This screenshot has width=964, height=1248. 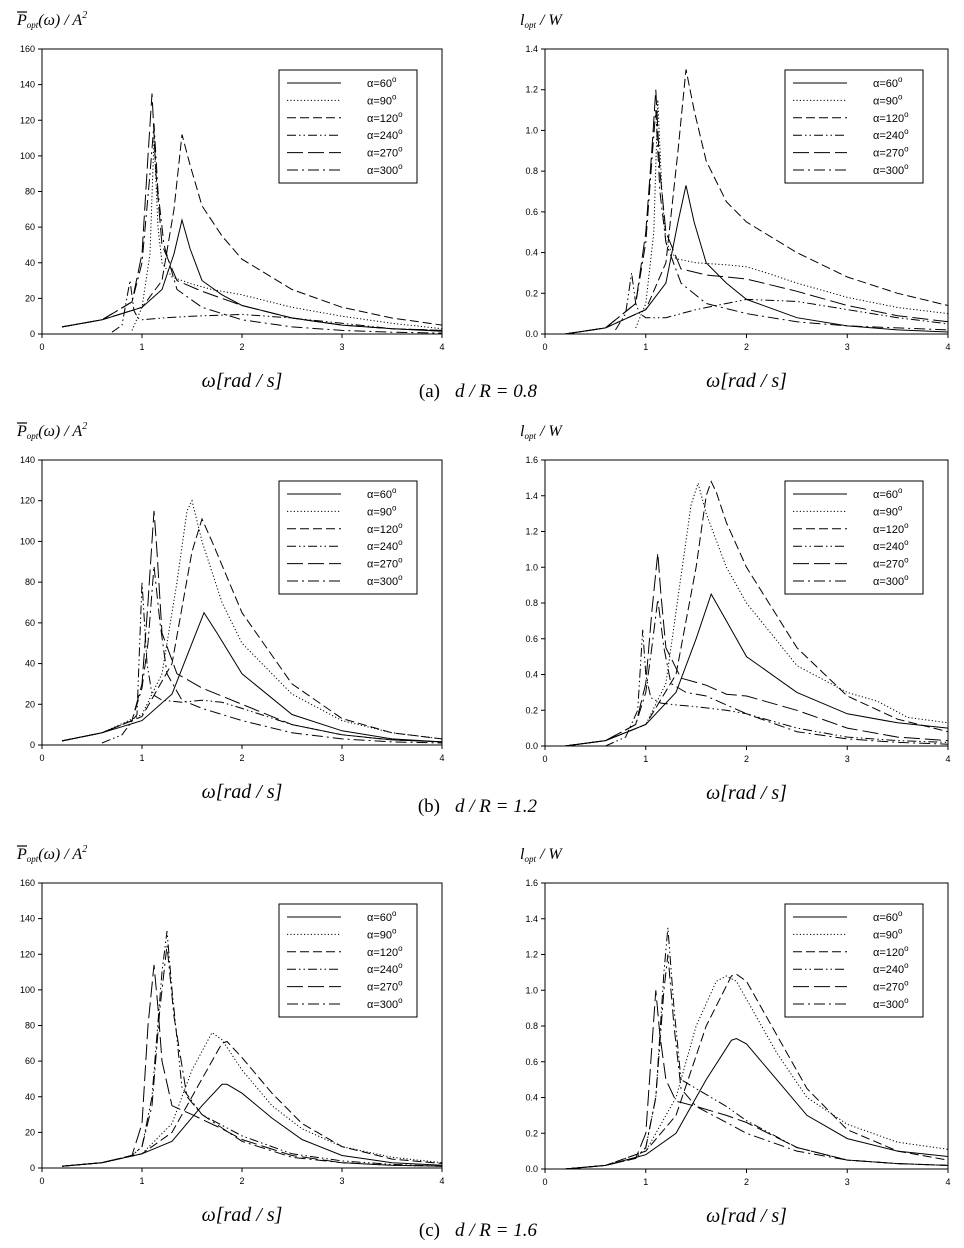 I want to click on y-label-part: P, so click(x=21, y=20).